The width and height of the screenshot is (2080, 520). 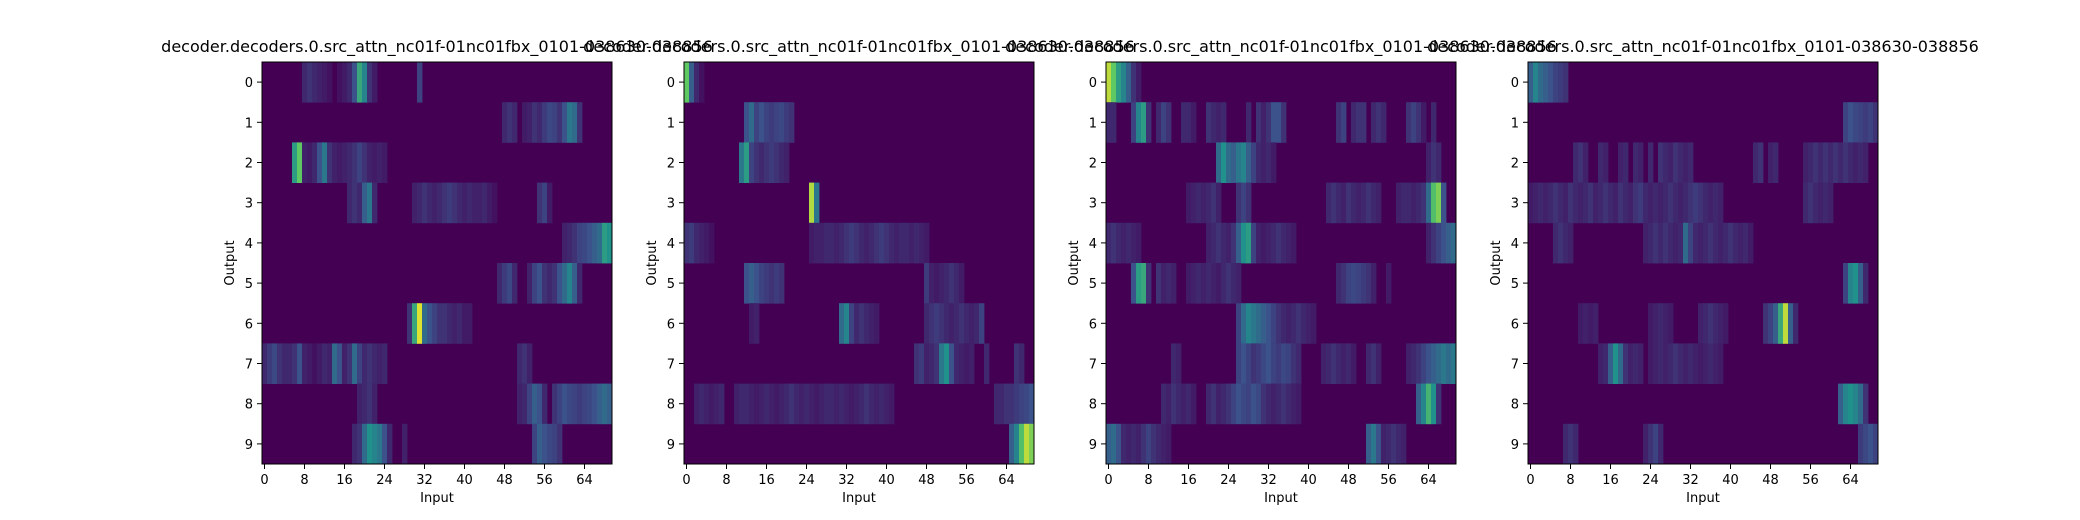 I want to click on x-tick-label: 40, so click(x=1308, y=480).